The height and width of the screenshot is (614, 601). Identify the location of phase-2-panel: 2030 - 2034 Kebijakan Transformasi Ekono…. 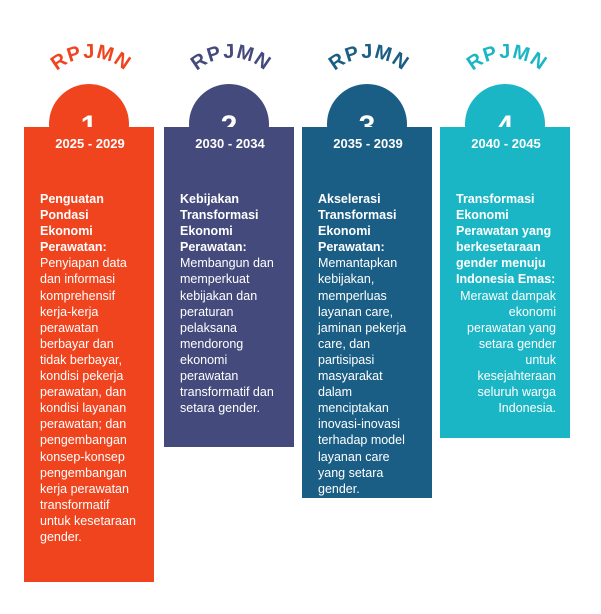
(229, 287).